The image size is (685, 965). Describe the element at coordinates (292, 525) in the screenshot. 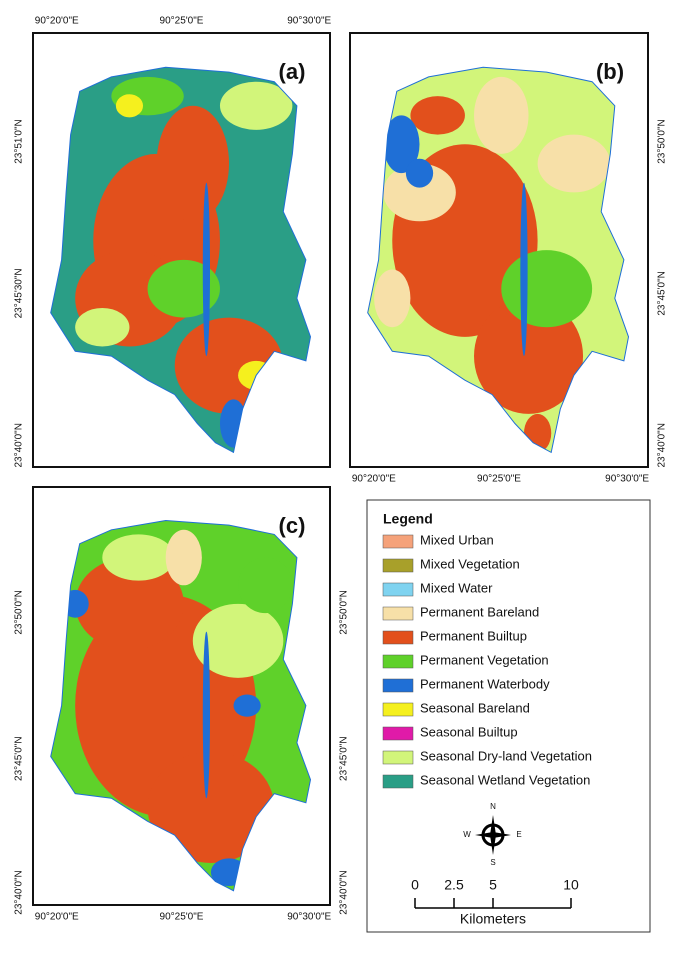

I see `panel-label: (c)` at that location.